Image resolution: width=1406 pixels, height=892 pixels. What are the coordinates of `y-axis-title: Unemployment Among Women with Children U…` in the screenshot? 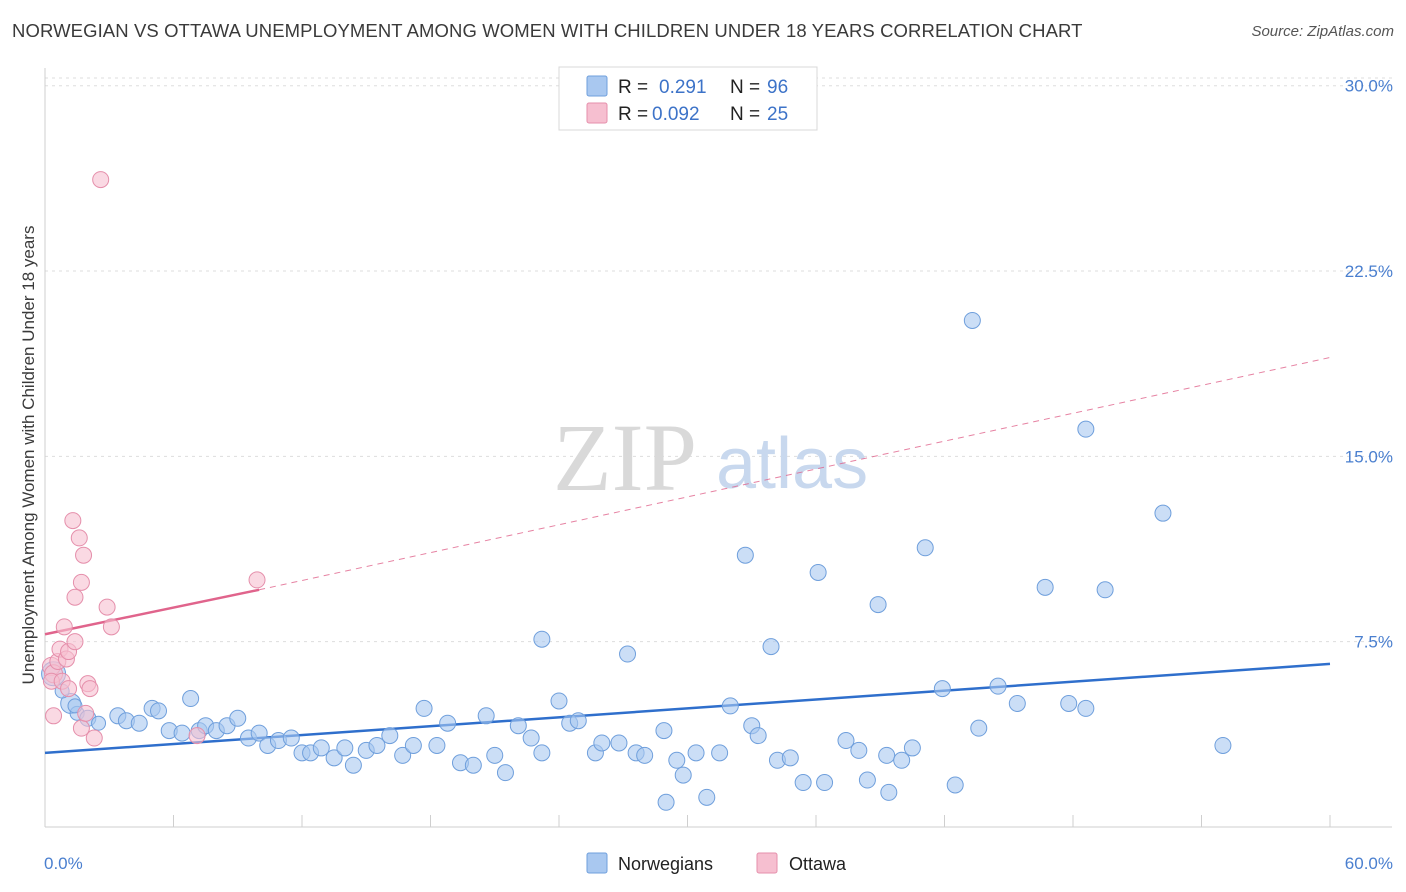 It's located at (28, 455).